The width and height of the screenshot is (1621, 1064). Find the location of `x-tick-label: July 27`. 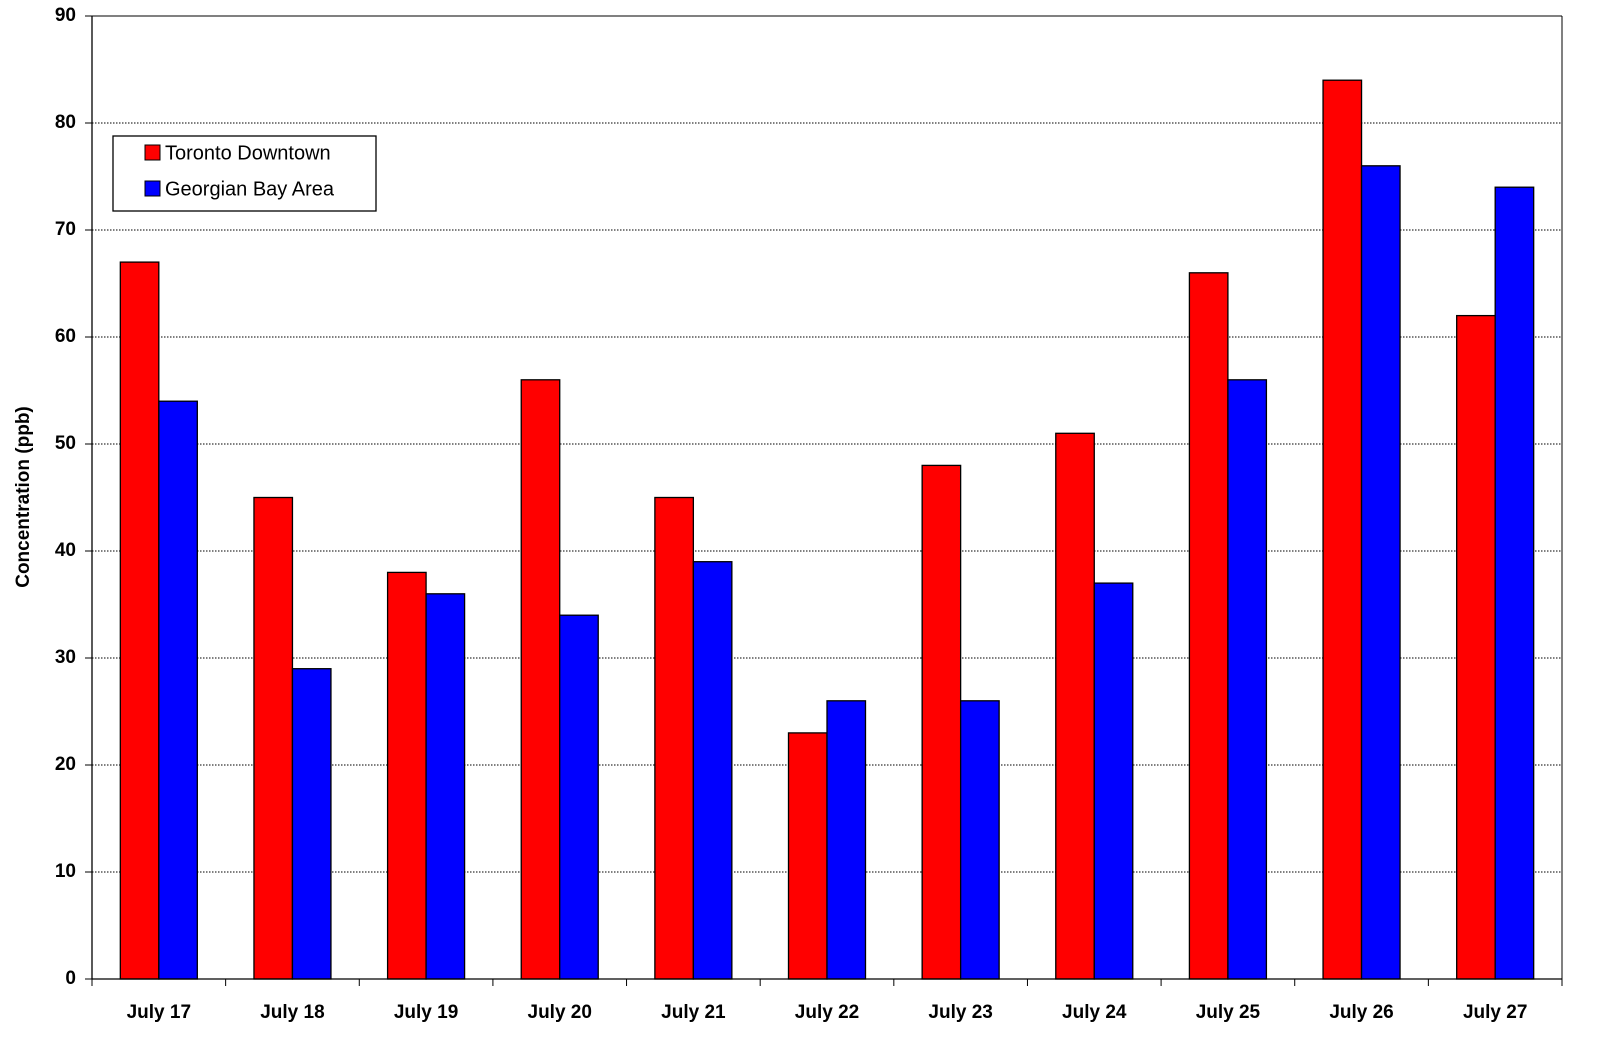

x-tick-label: July 27 is located at coordinates (1495, 1012).